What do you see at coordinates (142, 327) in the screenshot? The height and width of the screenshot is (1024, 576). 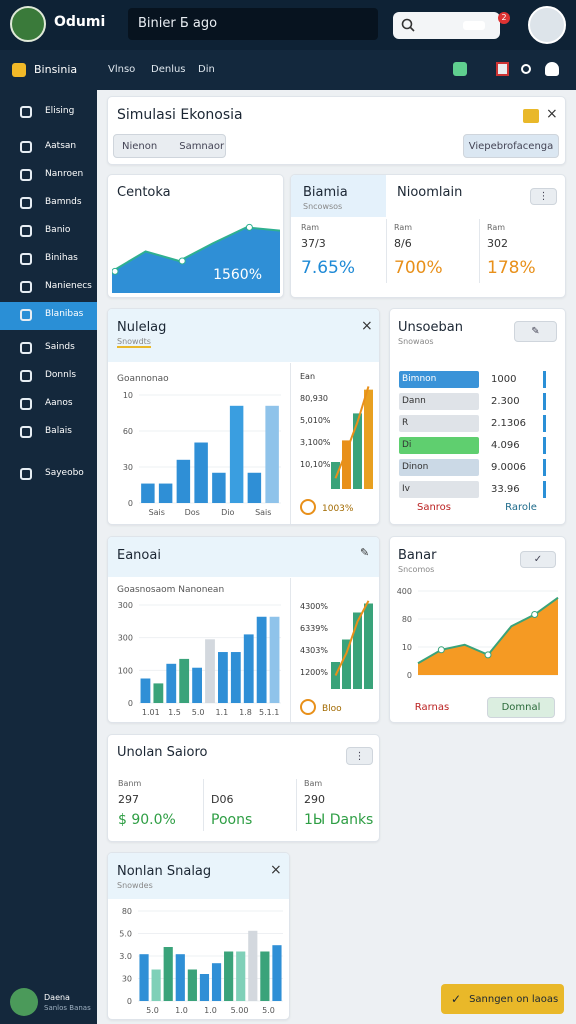 I see `card-title: Nulelag` at bounding box center [142, 327].